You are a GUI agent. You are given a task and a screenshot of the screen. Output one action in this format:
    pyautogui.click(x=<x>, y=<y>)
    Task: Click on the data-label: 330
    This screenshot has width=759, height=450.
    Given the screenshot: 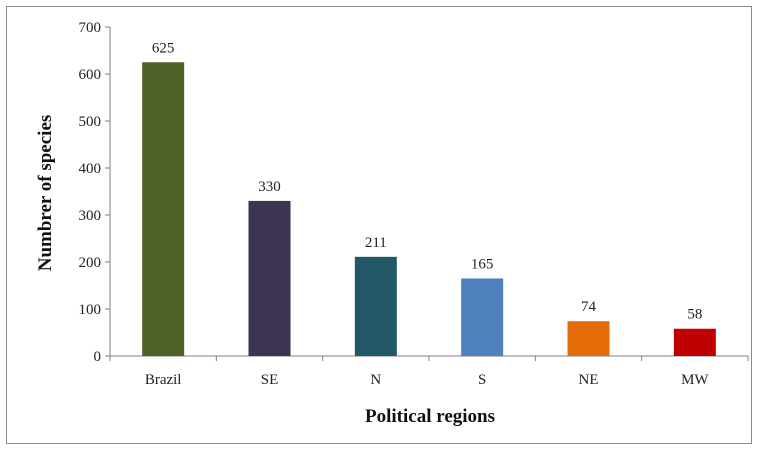 What is the action you would take?
    pyautogui.click(x=269, y=187)
    